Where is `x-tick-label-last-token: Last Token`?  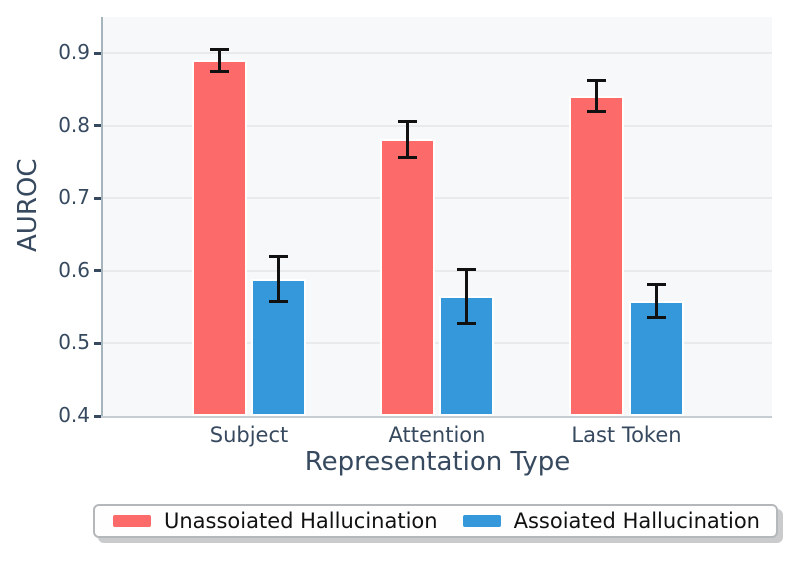 x-tick-label-last-token: Last Token is located at coordinates (626, 435).